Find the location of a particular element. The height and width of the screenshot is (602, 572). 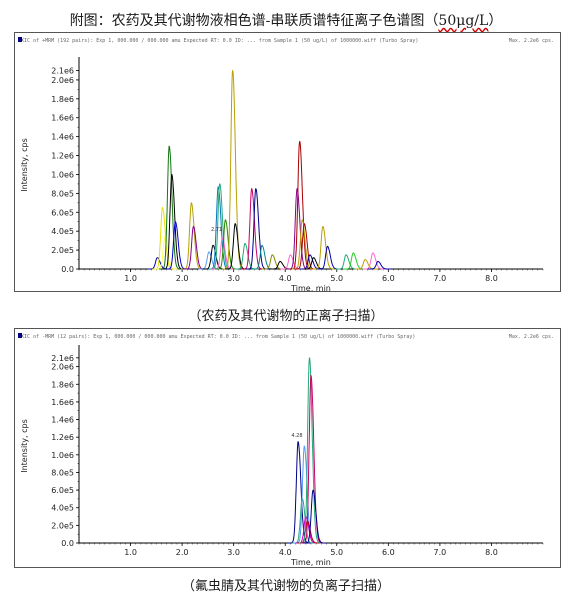

caption-negative-scan: （氟虫腈及其代谢物的负离子扫描） is located at coordinates (285, 586).